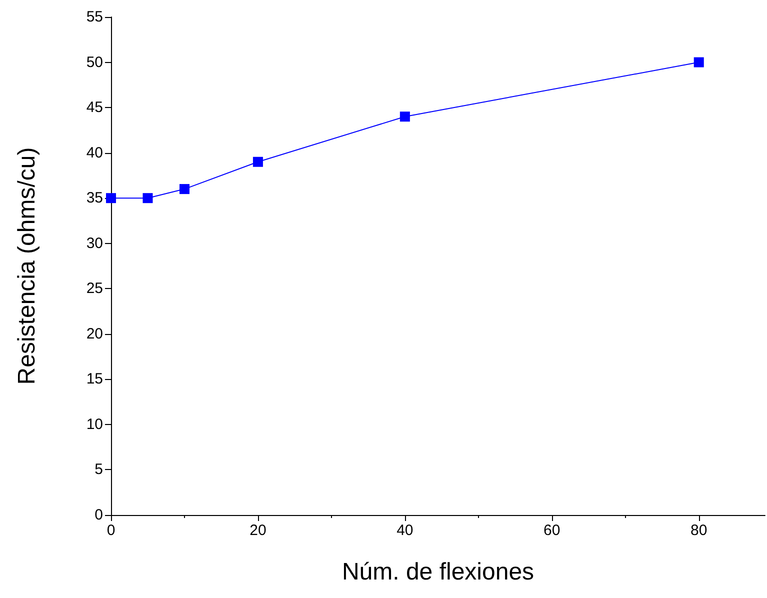 This screenshot has width=767, height=598. Describe the element at coordinates (94, 17) in the screenshot. I see `y-tick-label: 55` at that location.